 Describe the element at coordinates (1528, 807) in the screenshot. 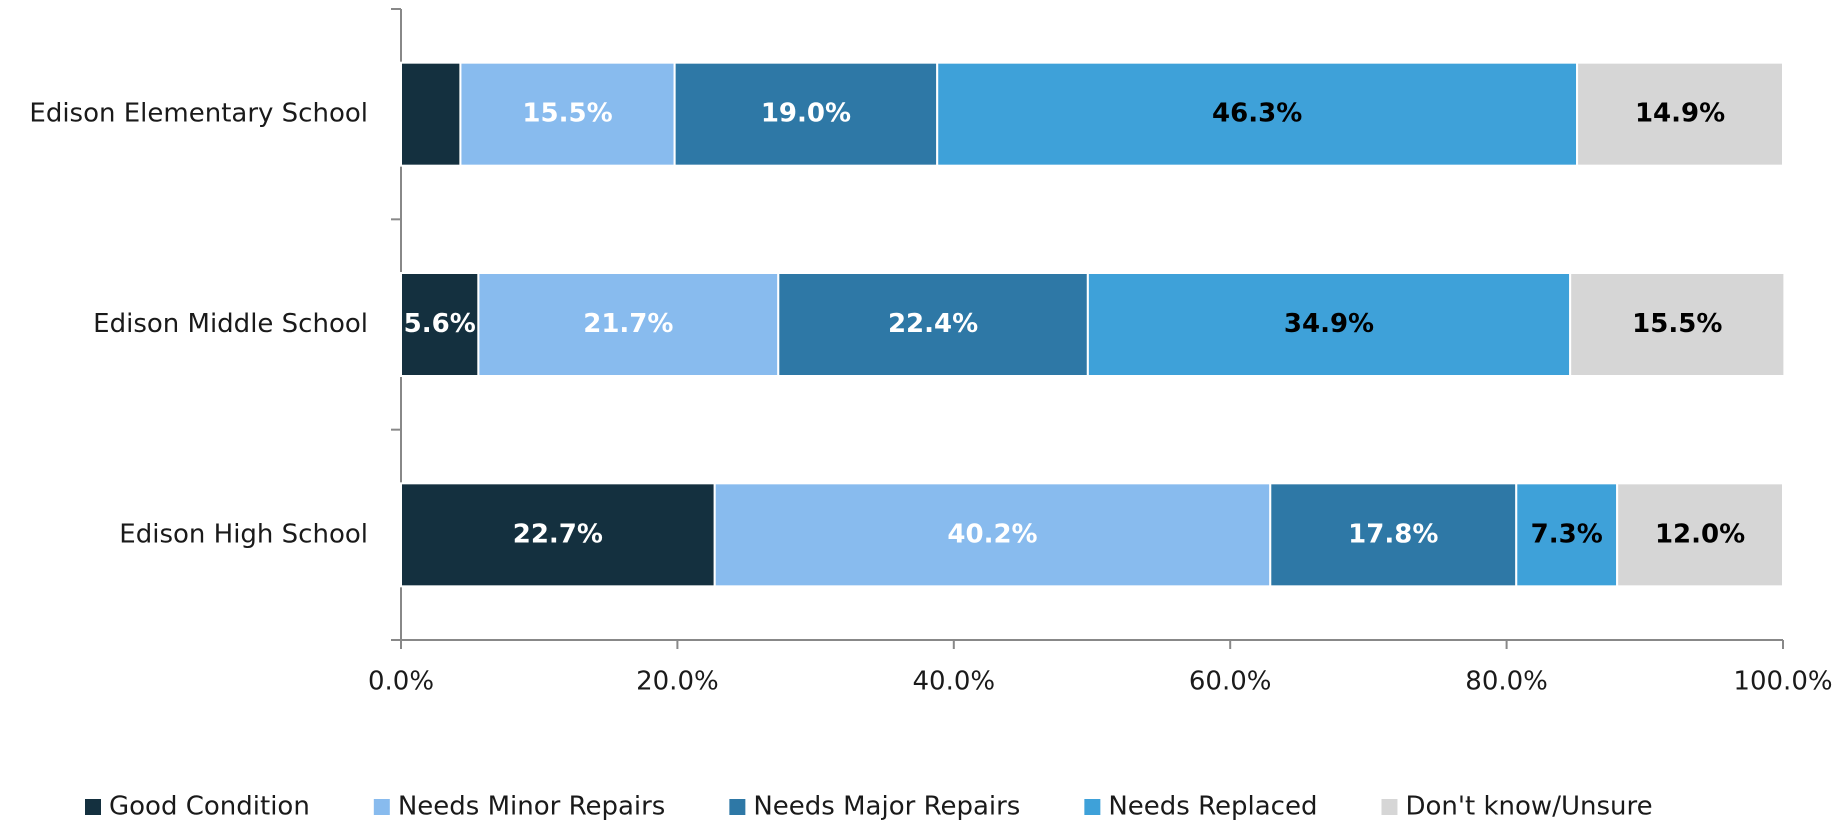

I see `legend-label: Don't know/Unsure` at that location.